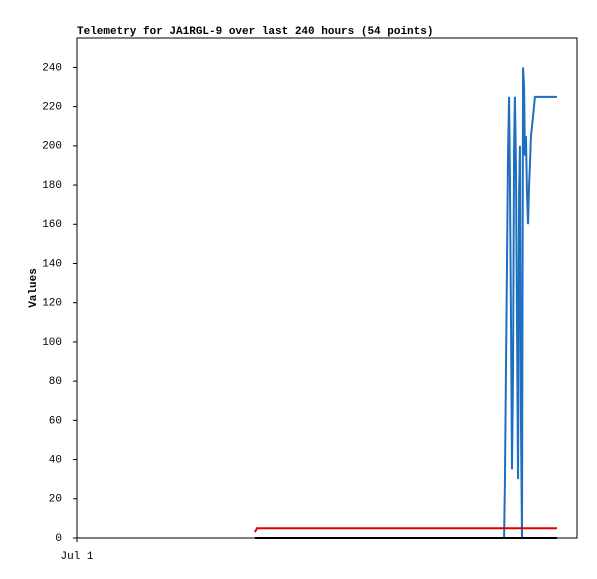 The height and width of the screenshot is (579, 597). I want to click on y-tick-label: 20, so click(55, 500).